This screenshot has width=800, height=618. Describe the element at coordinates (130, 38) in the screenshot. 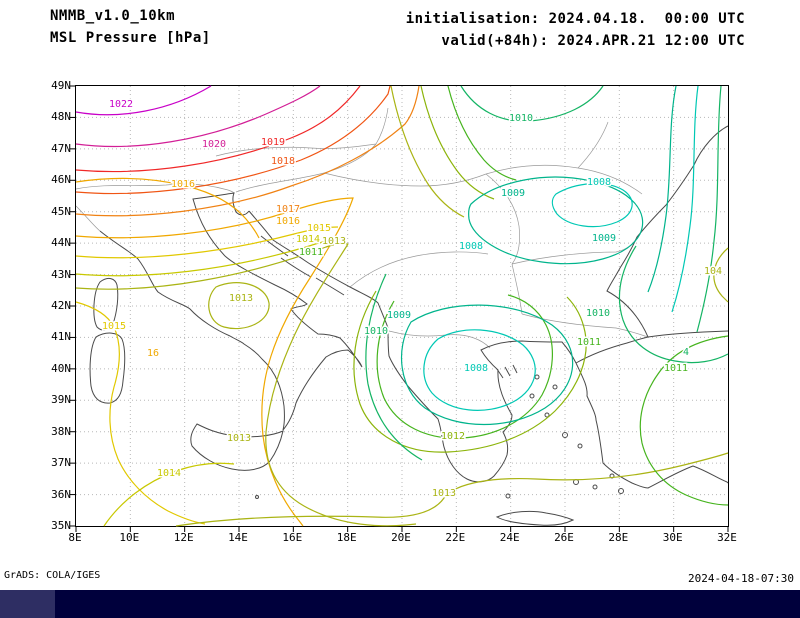

I see `field-title: MSL Pressure [hPa]` at that location.